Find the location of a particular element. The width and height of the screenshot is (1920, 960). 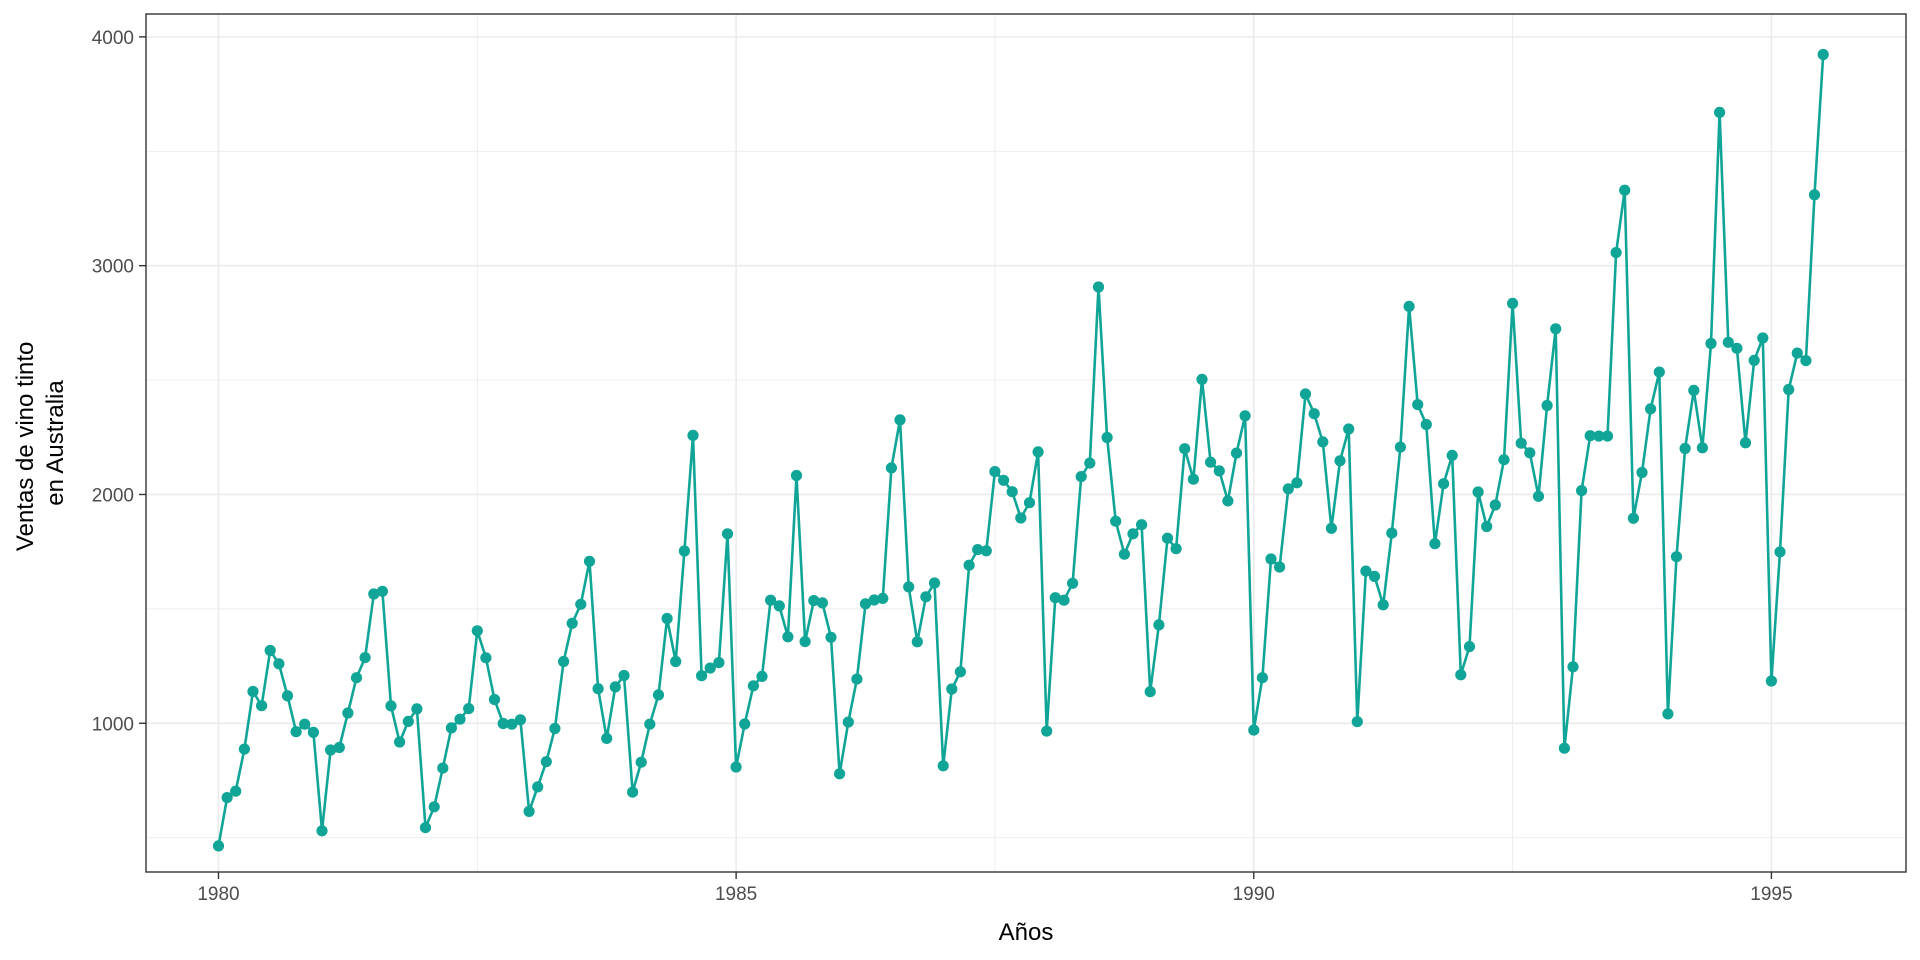

y-axis-title: Ventas de vino tinto en Australia is located at coordinates (40, 443).